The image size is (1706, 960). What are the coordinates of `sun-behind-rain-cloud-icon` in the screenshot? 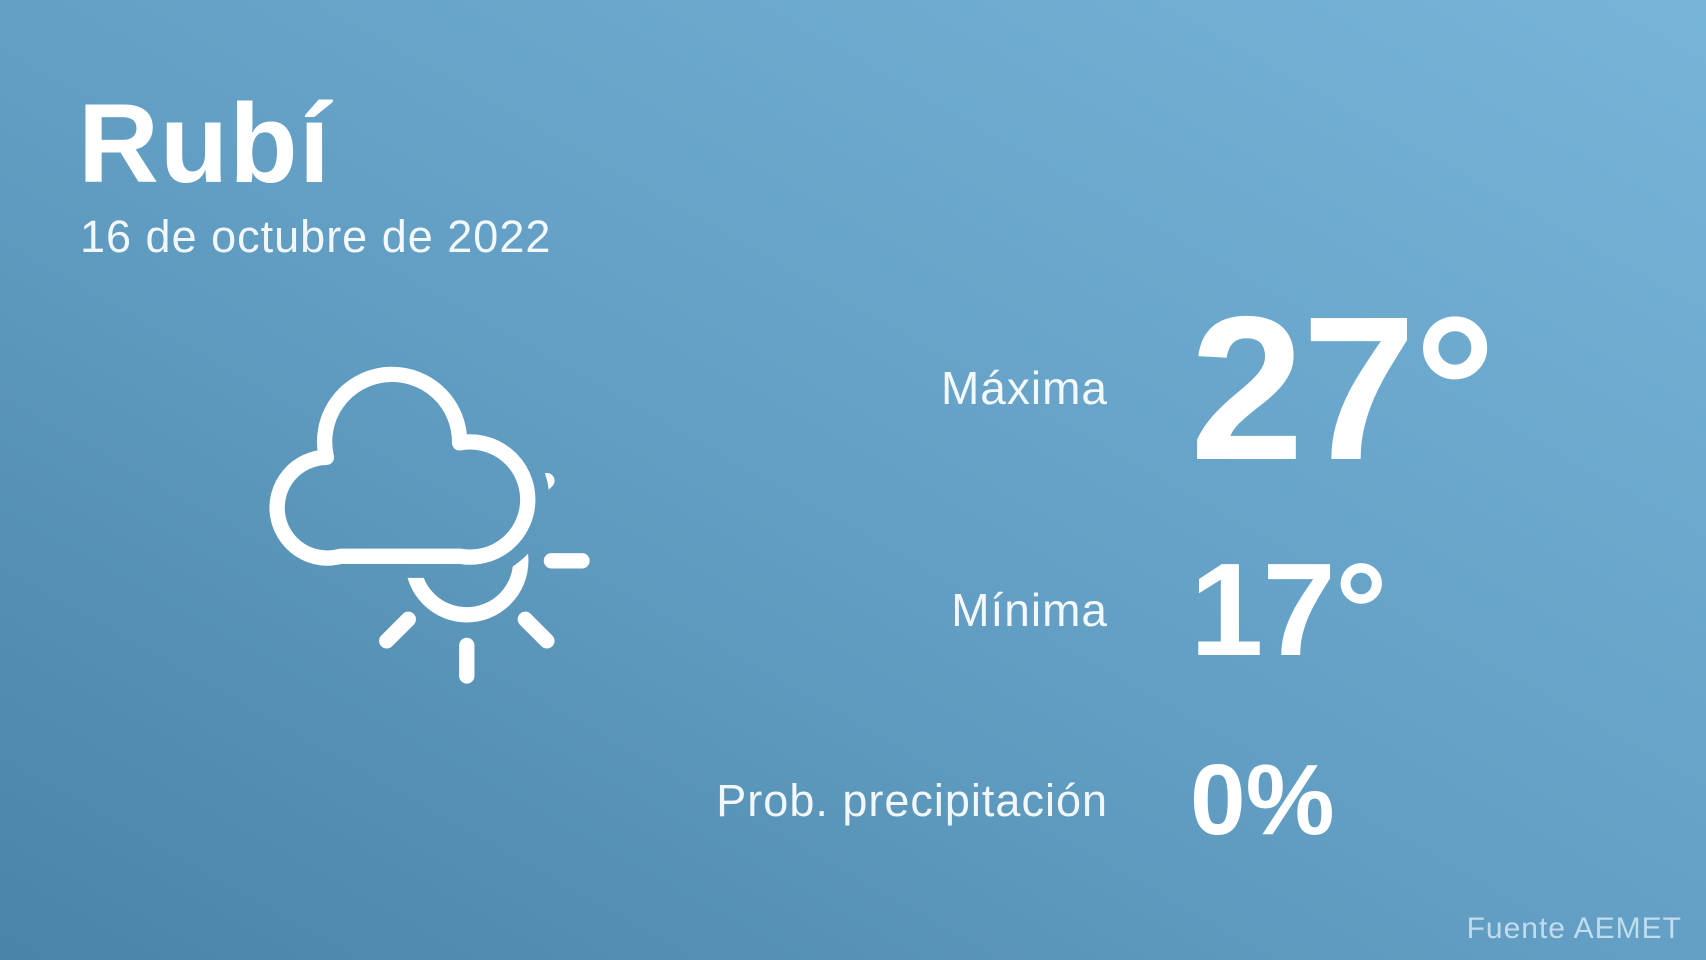 It's located at (429, 525).